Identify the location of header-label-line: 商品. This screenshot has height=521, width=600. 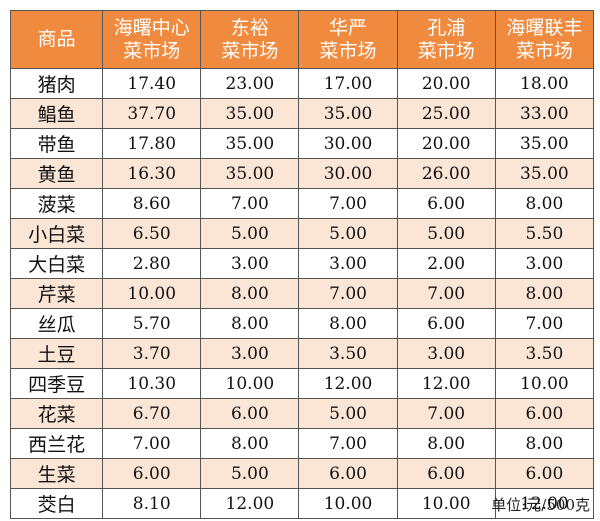
(56, 39).